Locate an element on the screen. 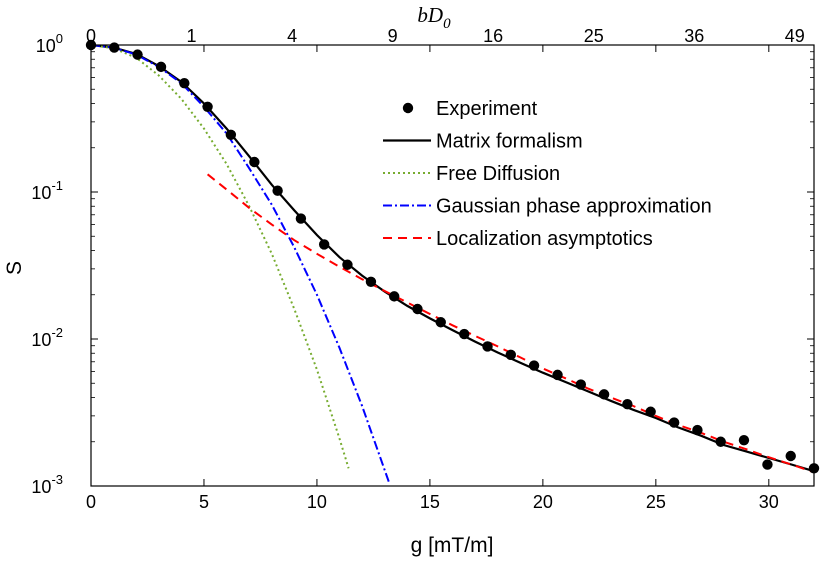  legend-label-localization-asymptotics: Localization asymptotics is located at coordinates (544, 239).